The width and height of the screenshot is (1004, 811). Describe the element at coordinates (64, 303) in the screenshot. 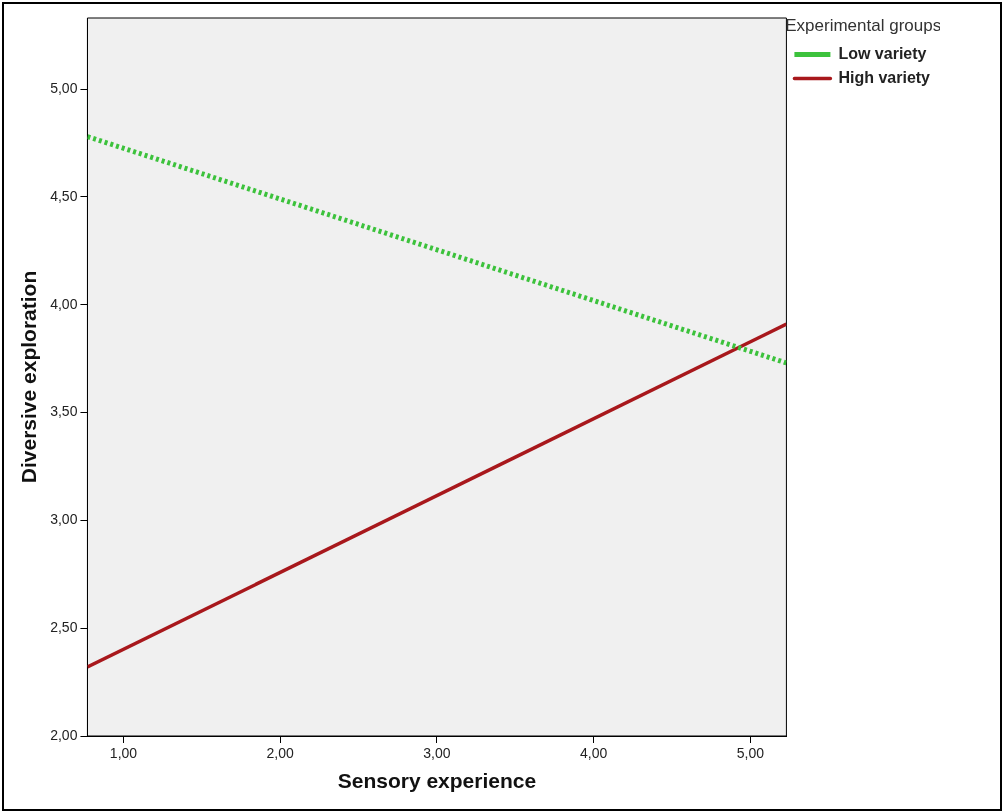

I see `y-tick-label: 4,00` at that location.